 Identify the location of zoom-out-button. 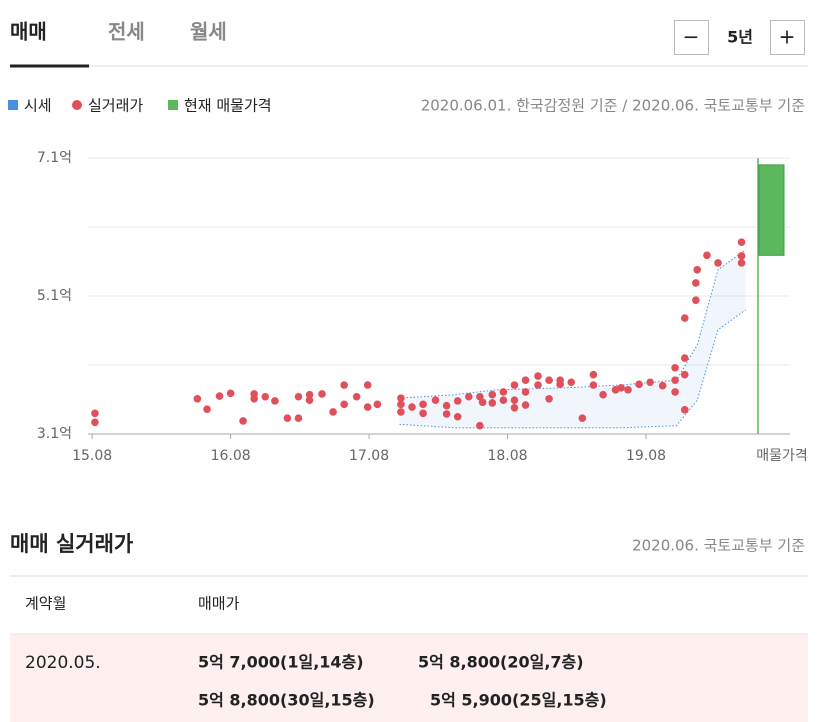
(691, 37).